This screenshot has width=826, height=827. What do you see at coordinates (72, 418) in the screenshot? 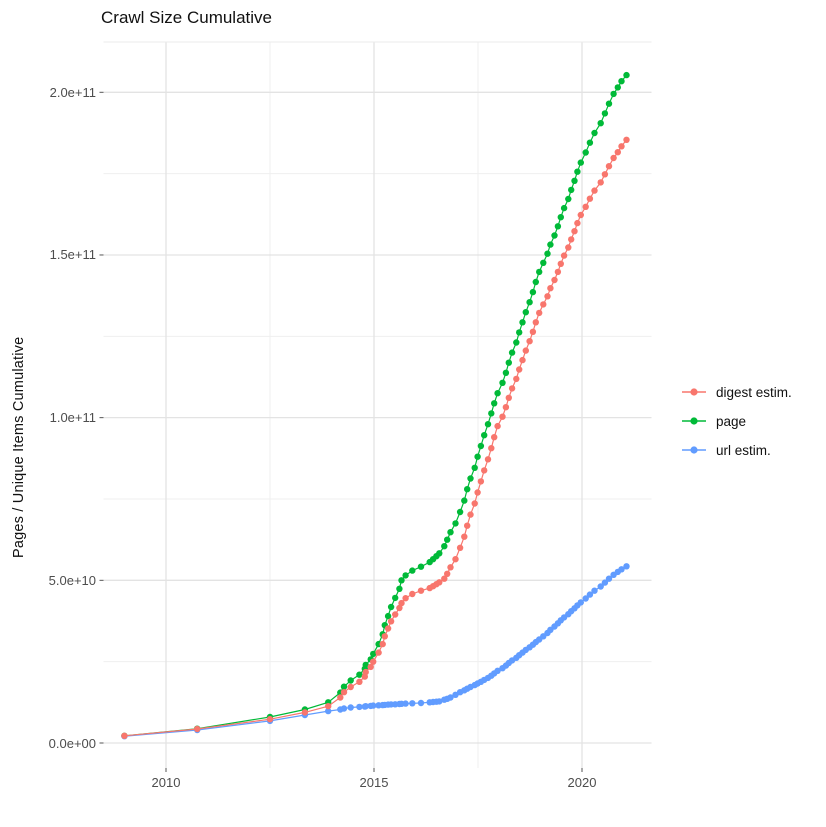
I see `y-tick-label: 1.0e+11` at bounding box center [72, 418].